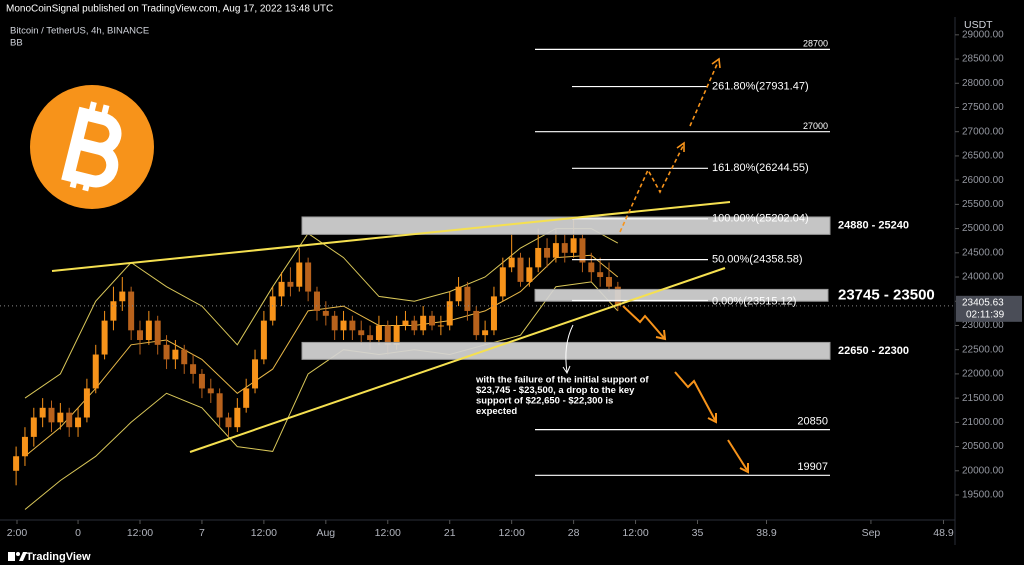 This screenshot has width=1024, height=565. I want to click on level-label: 0.00%(23515.12), so click(754, 301).